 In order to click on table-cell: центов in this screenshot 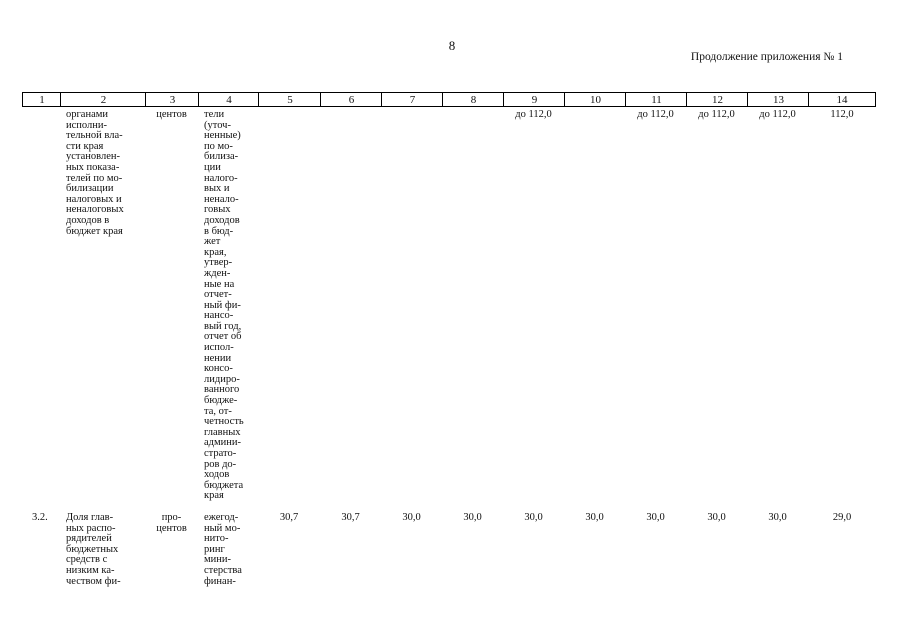, I will do `click(171, 114)`.